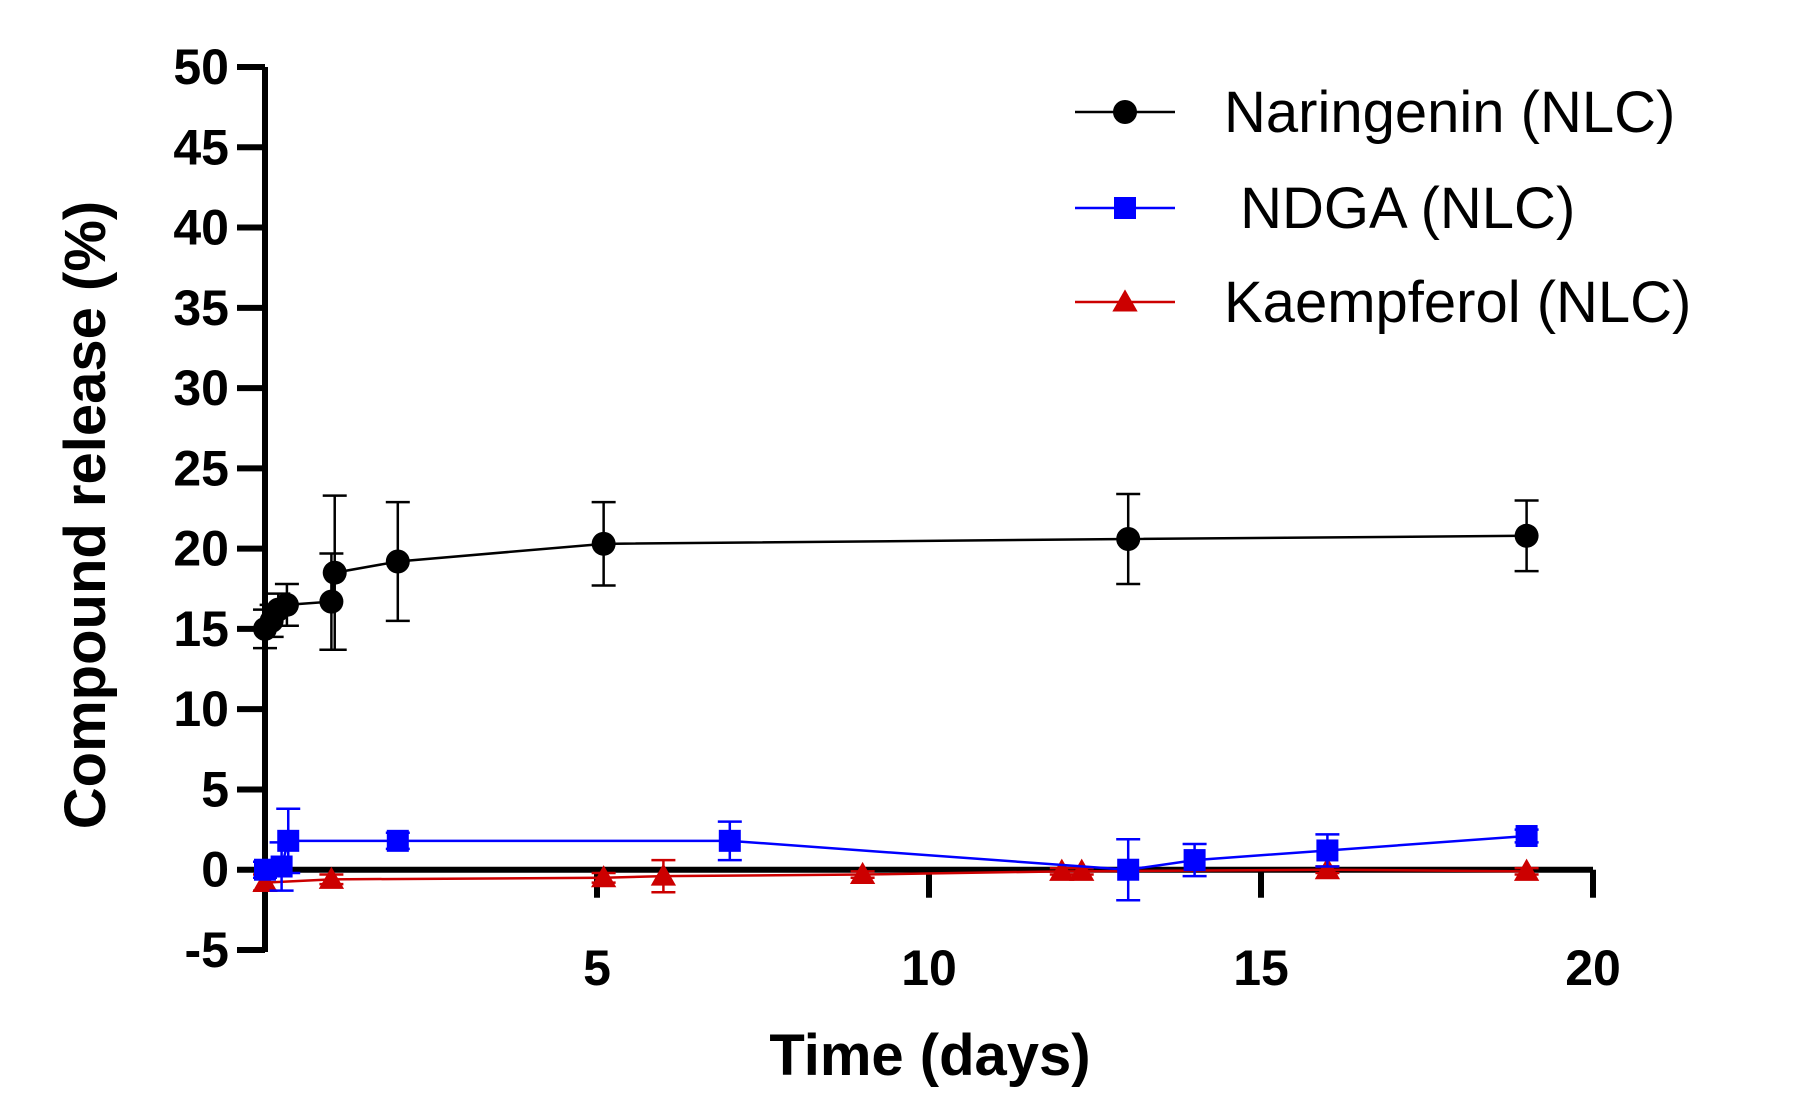 Image resolution: width=1816 pixels, height=1117 pixels. I want to click on x-tick-label: 15, so click(1261, 968).